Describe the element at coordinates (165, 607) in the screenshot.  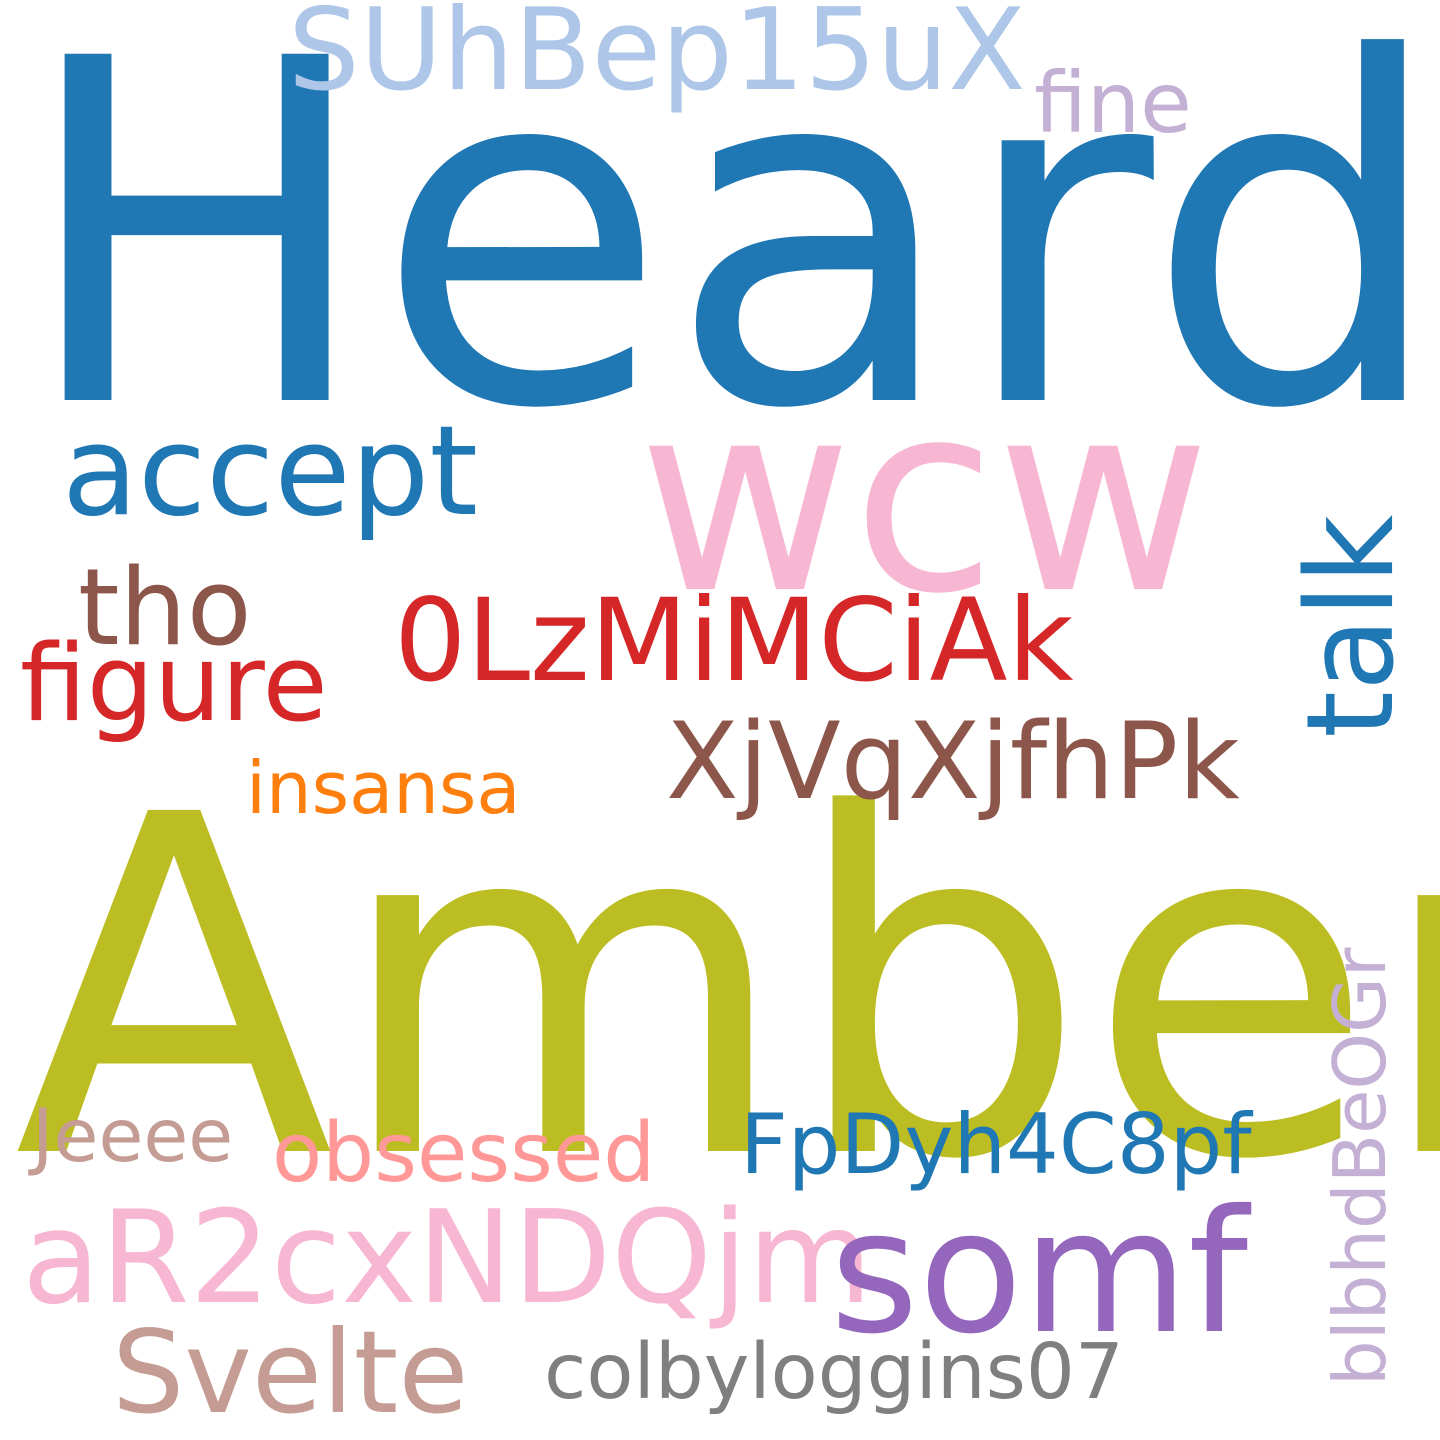
I see `word-tho: tho` at that location.